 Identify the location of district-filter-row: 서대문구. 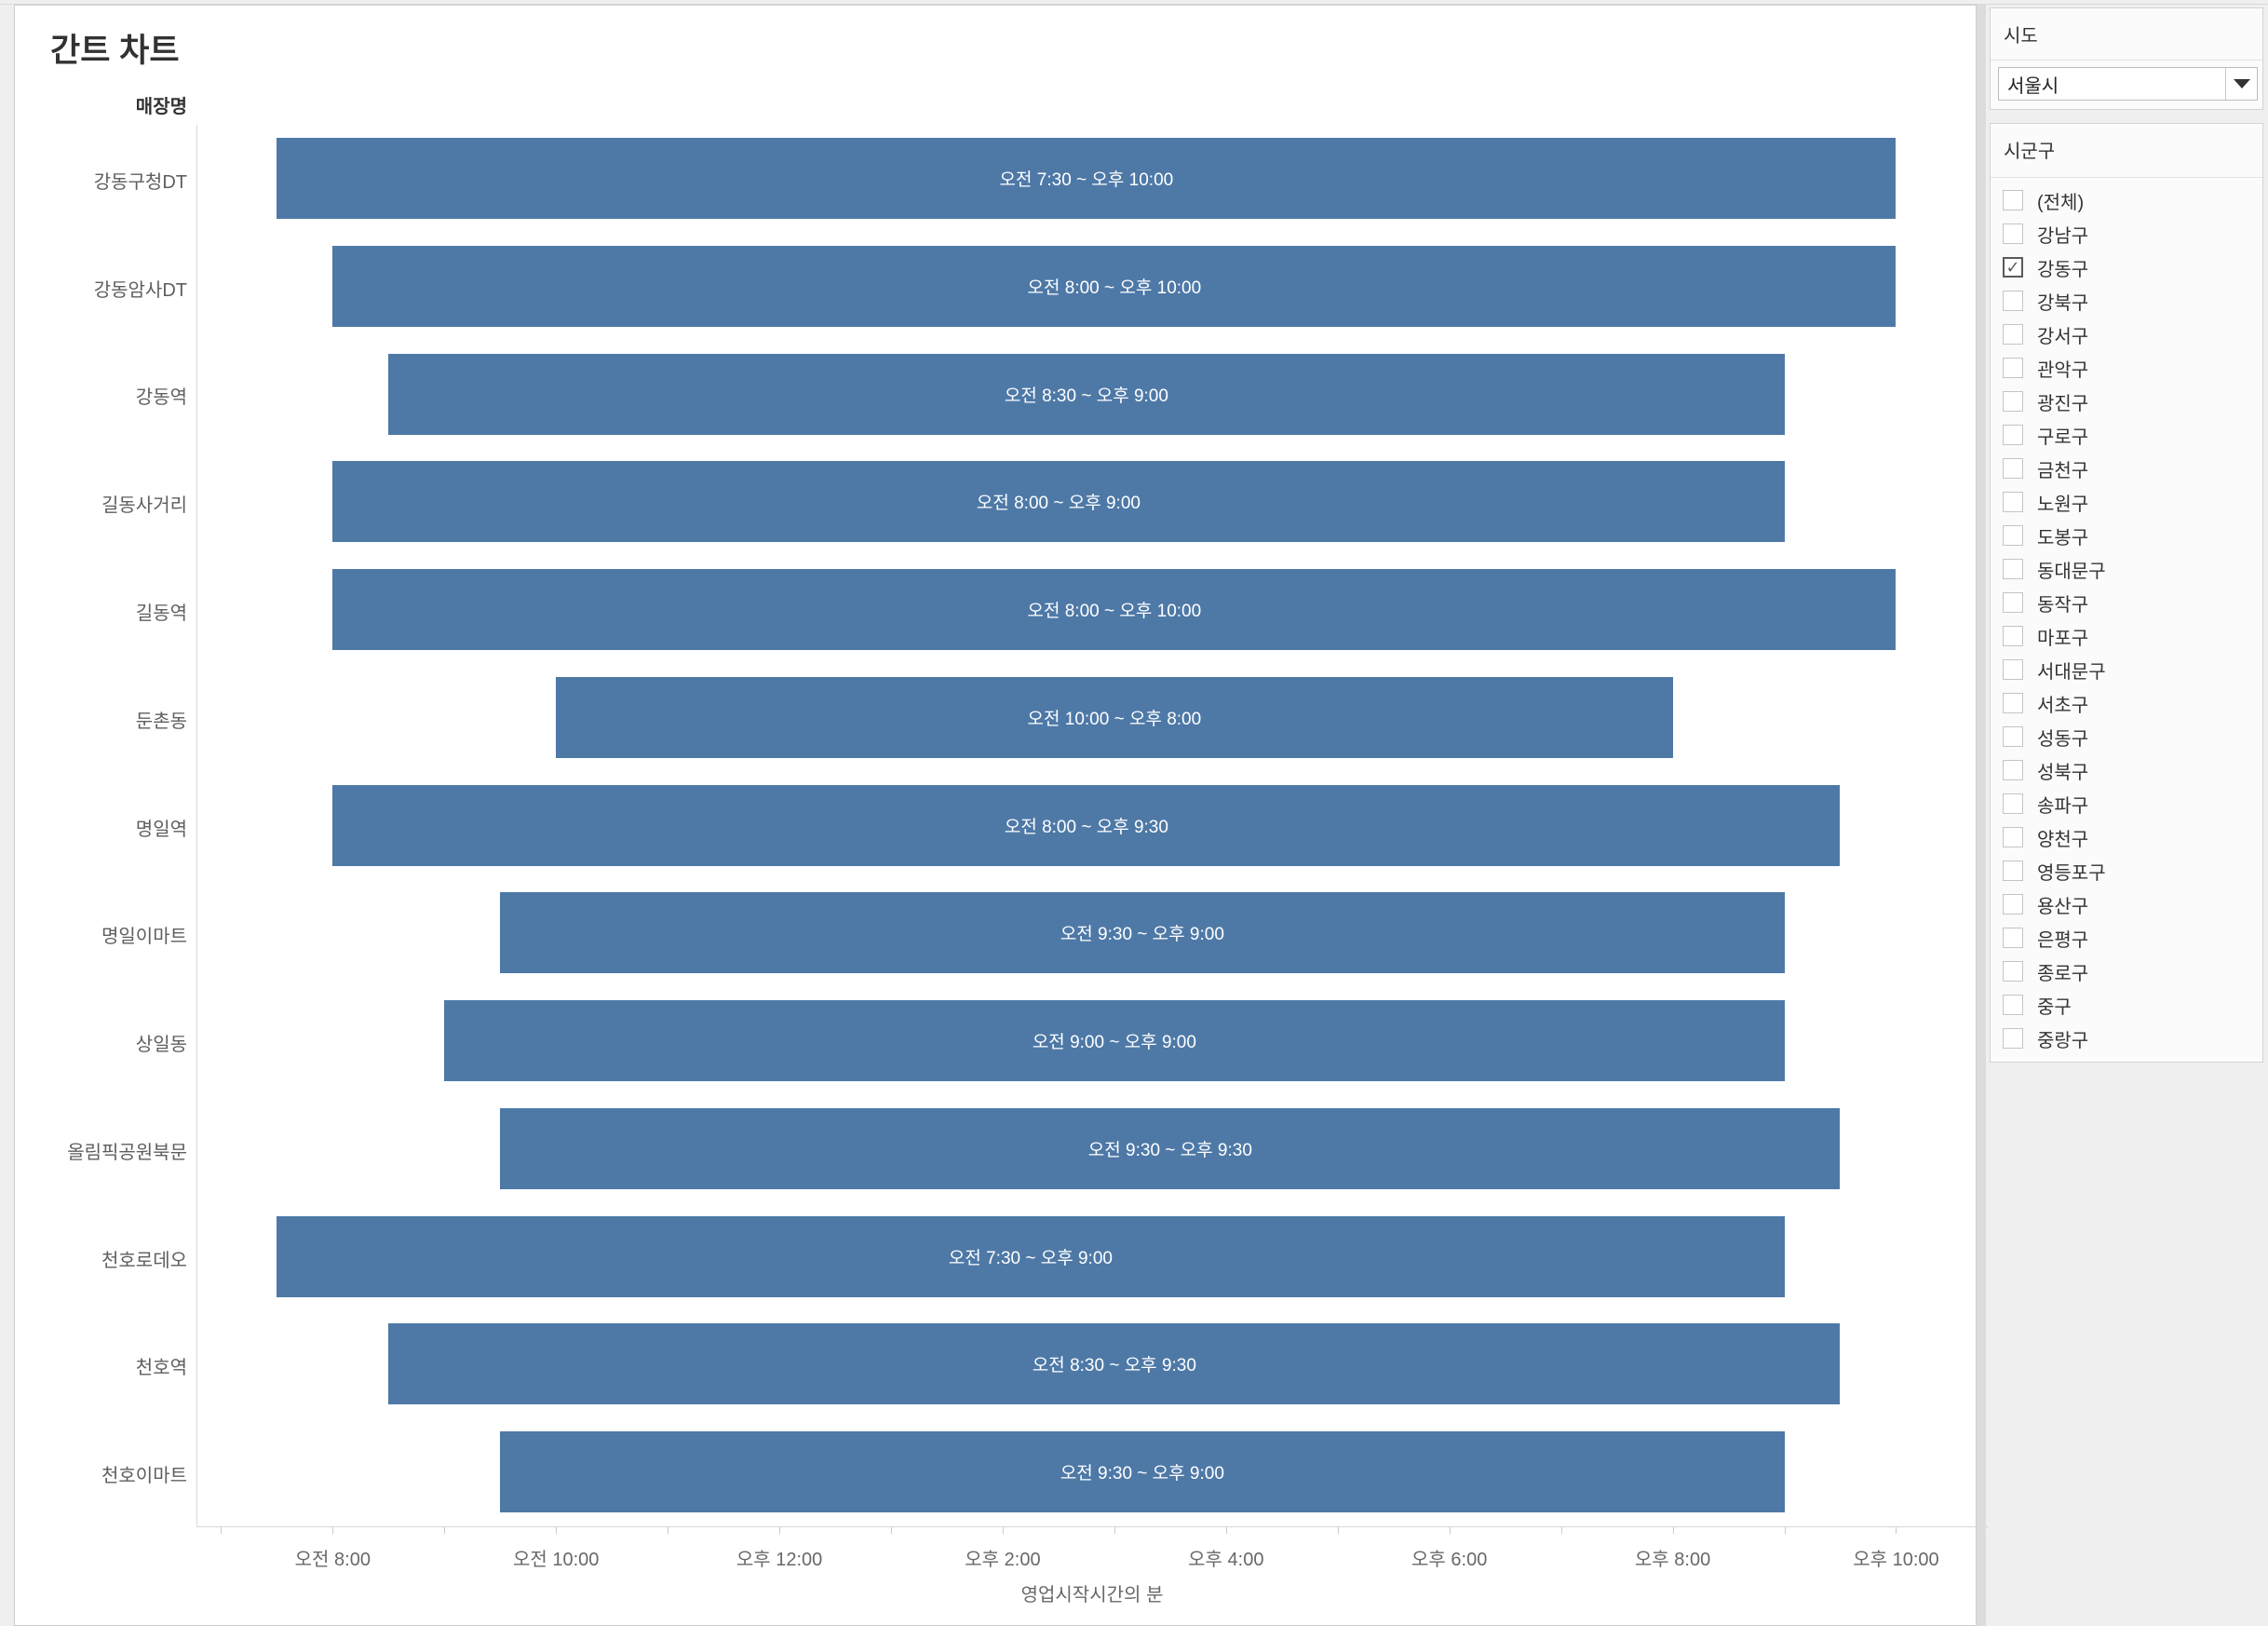
(2054, 670).